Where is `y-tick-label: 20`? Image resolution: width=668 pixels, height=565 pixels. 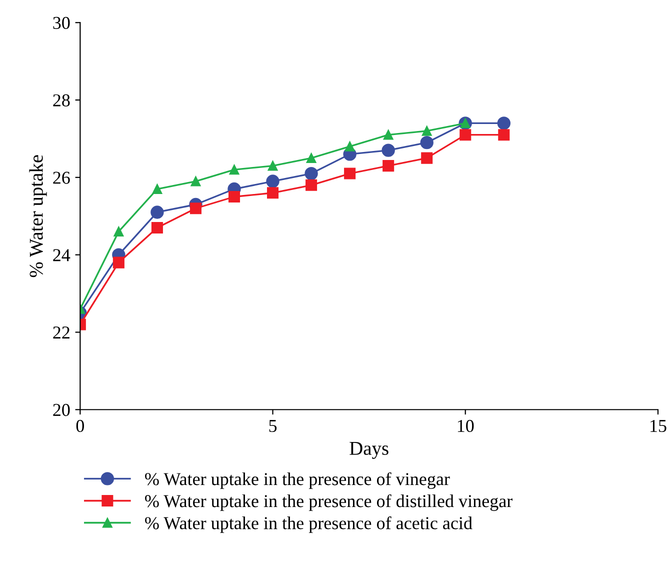
y-tick-label: 20 is located at coordinates (61, 410).